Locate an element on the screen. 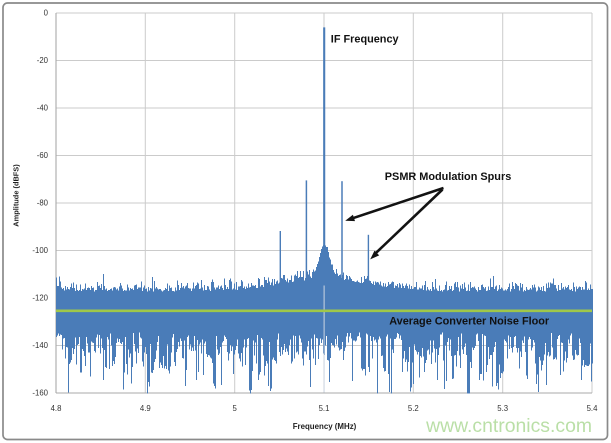 Image resolution: width=611 pixels, height=443 pixels. svg-text: -20 is located at coordinates (43, 60).